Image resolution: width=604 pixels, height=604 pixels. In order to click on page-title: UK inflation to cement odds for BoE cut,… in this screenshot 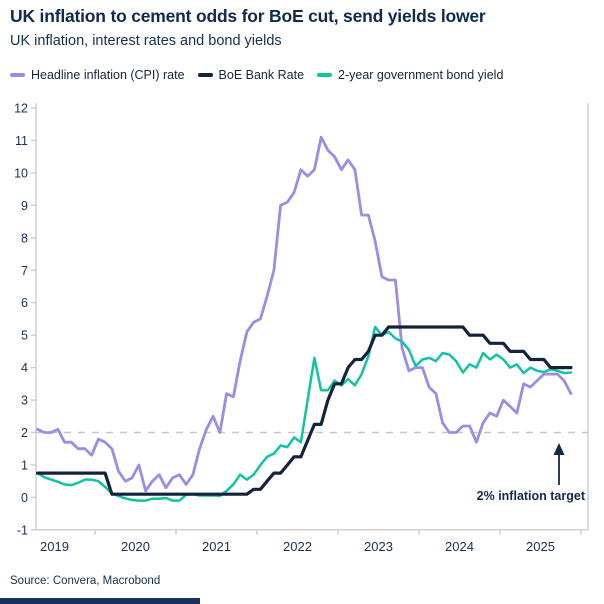, I will do `click(248, 16)`.